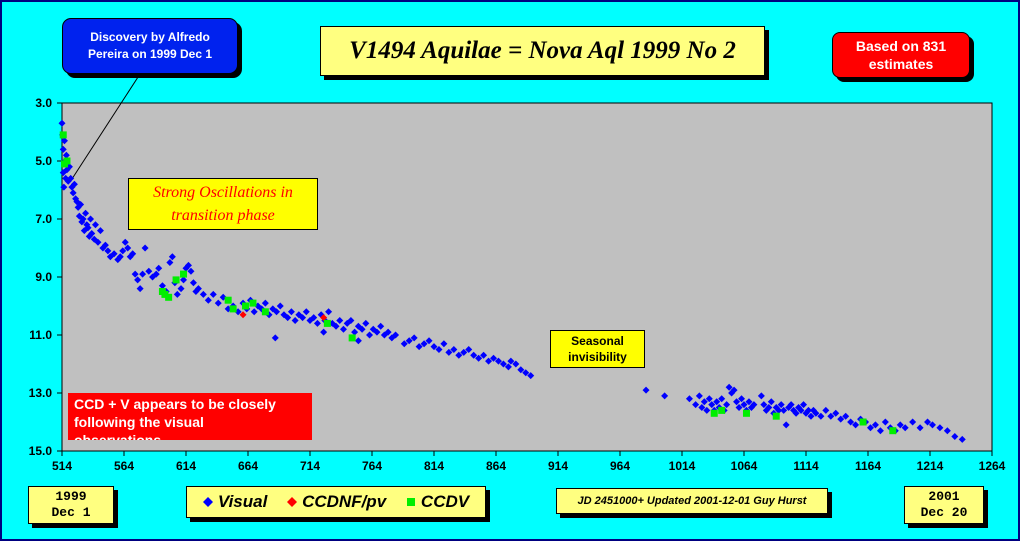  I want to click on chart-title: V1494 Aquilae = Nova Aql 1999 No 2, so click(542, 51).